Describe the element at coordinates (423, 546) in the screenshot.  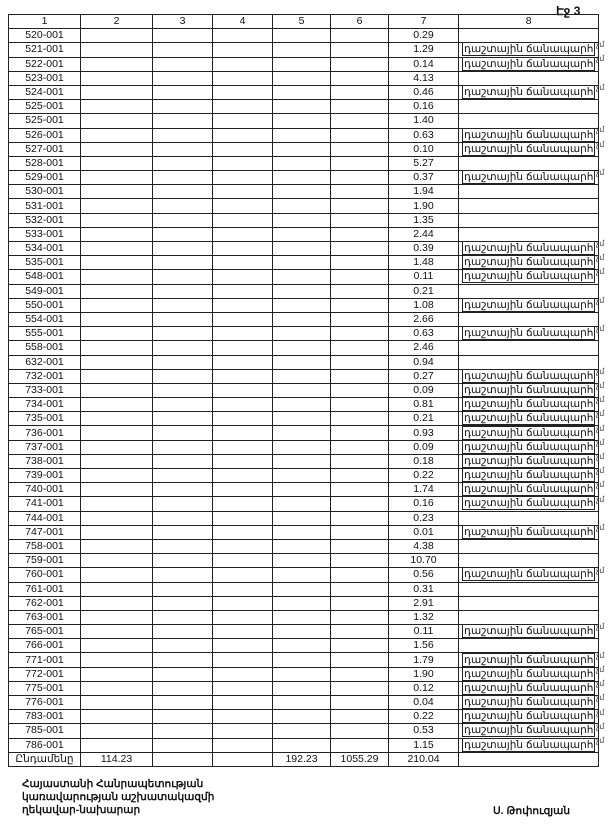
I see `area-value: 4.38` at that location.